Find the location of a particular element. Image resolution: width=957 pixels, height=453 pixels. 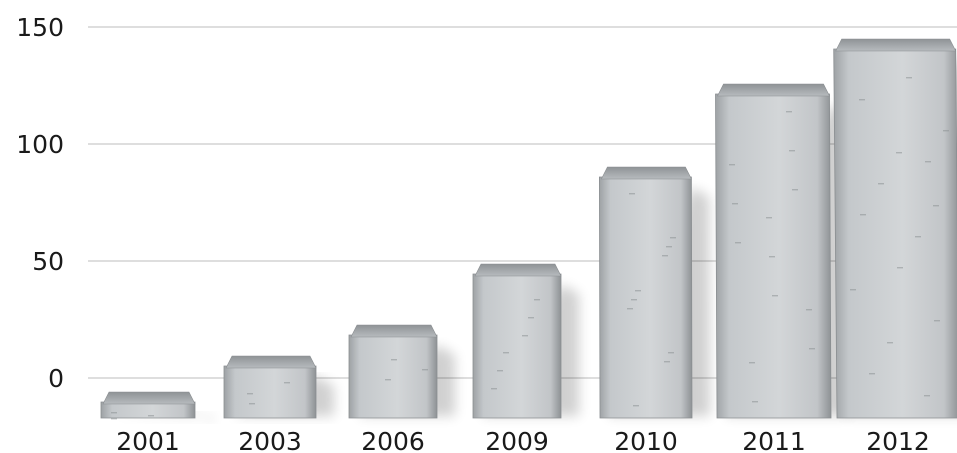

x-tick-label: 2009 is located at coordinates (517, 440).